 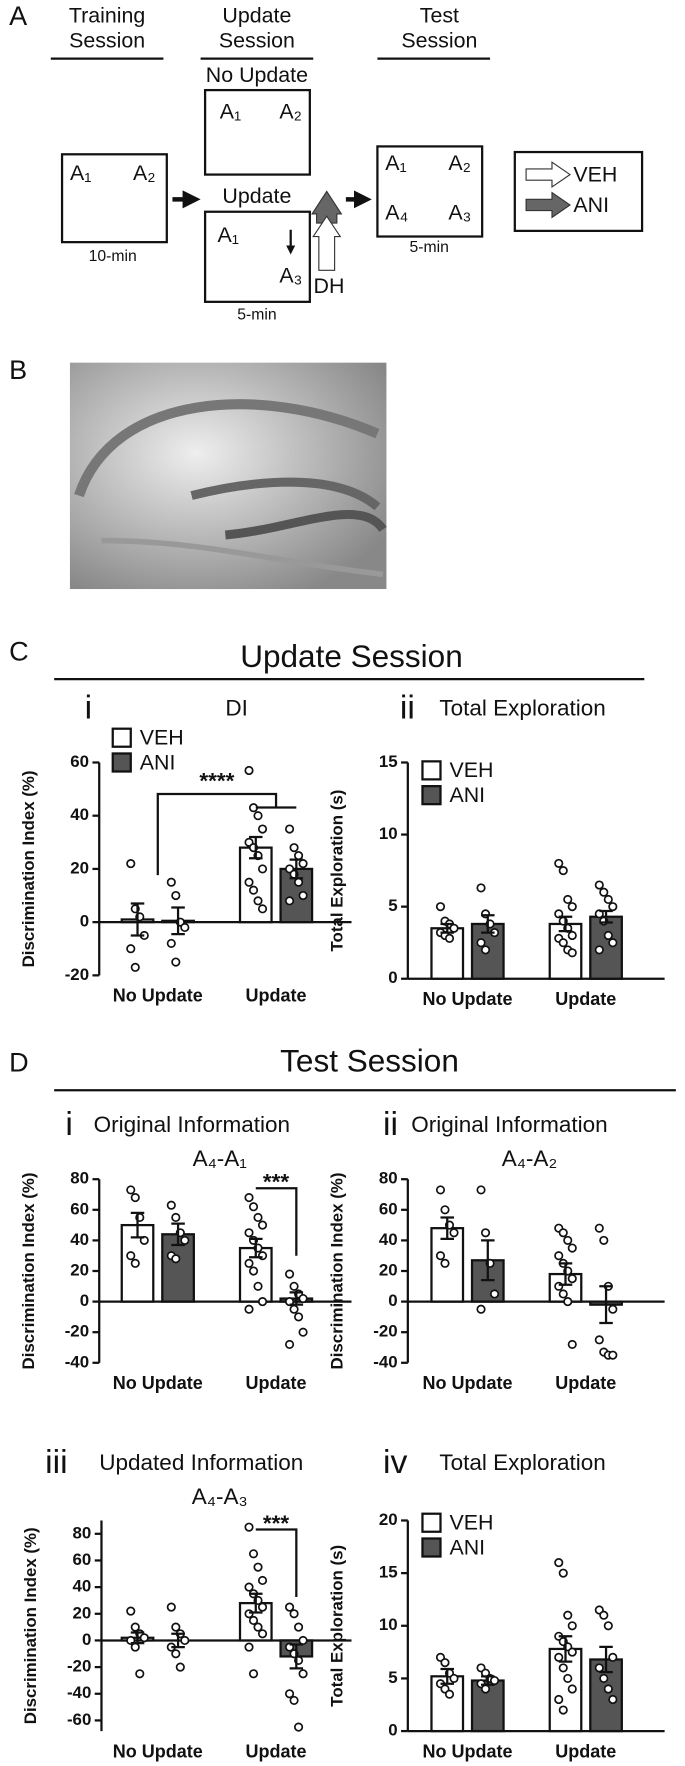 I want to click on legend-arrow, so click(x=548, y=175).